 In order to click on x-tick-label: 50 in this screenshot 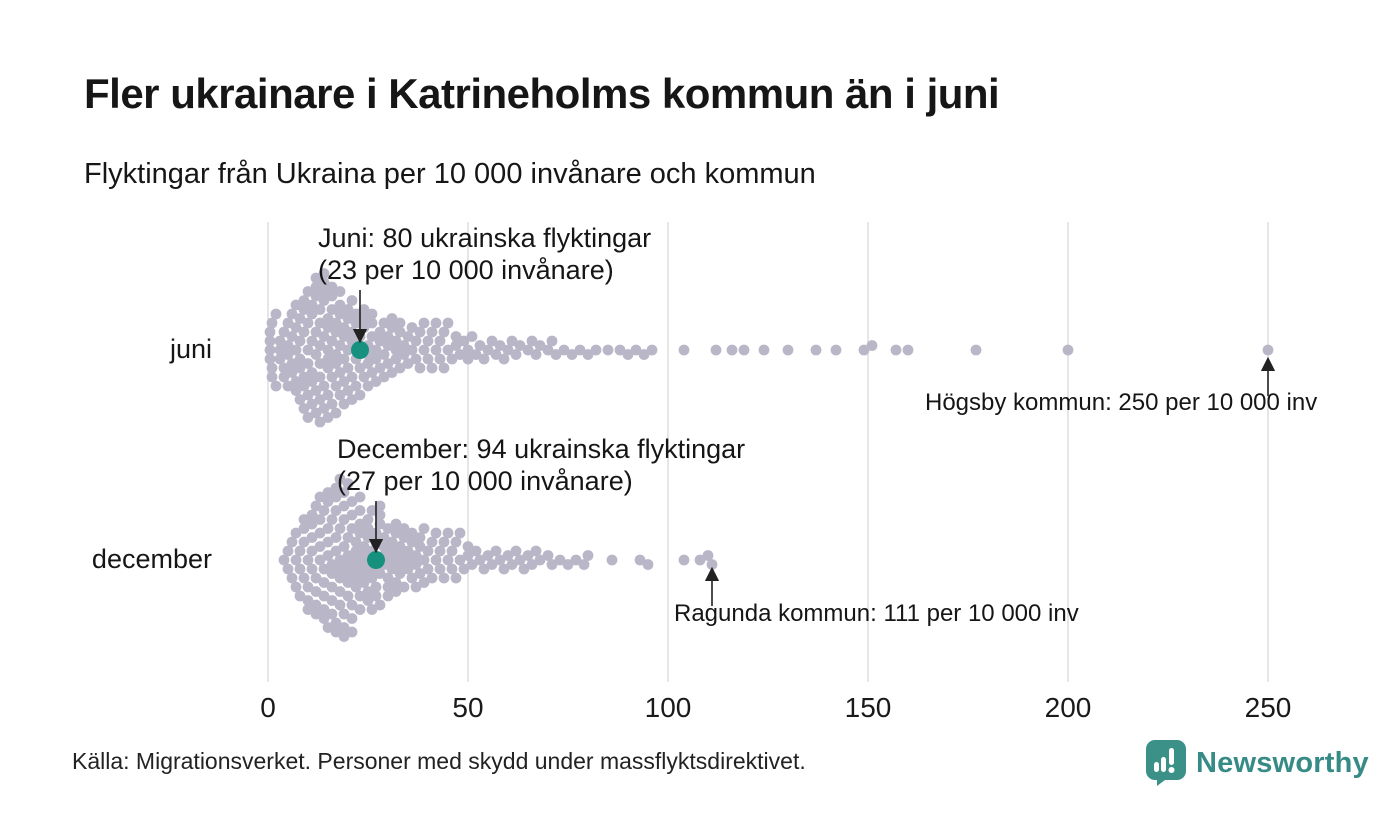, I will do `click(468, 707)`.